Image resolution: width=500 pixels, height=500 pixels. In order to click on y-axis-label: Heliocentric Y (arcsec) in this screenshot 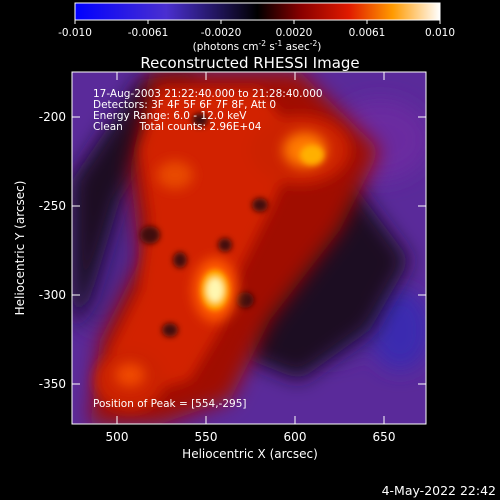, I will do `click(20, 248)`.